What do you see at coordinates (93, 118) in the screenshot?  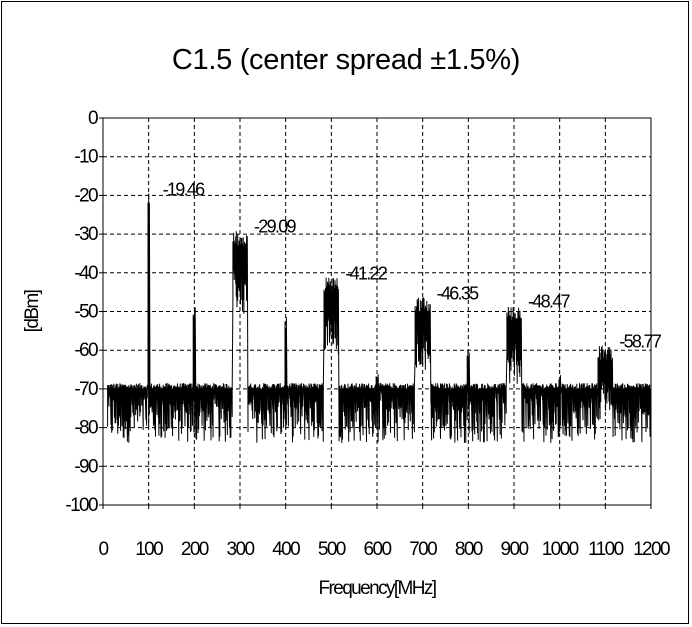 I see `y-tick-label: 0` at bounding box center [93, 118].